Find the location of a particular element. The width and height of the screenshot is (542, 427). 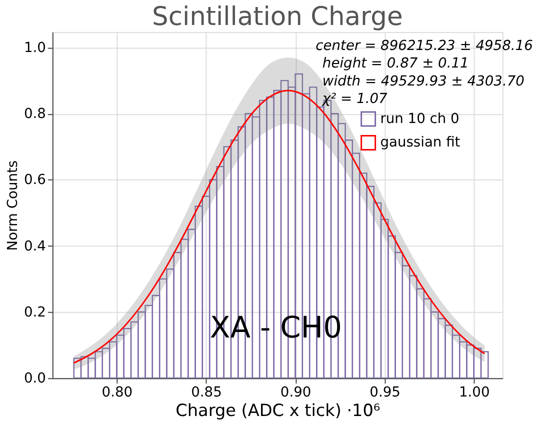

x-tick-label: 0.90 is located at coordinates (296, 392).